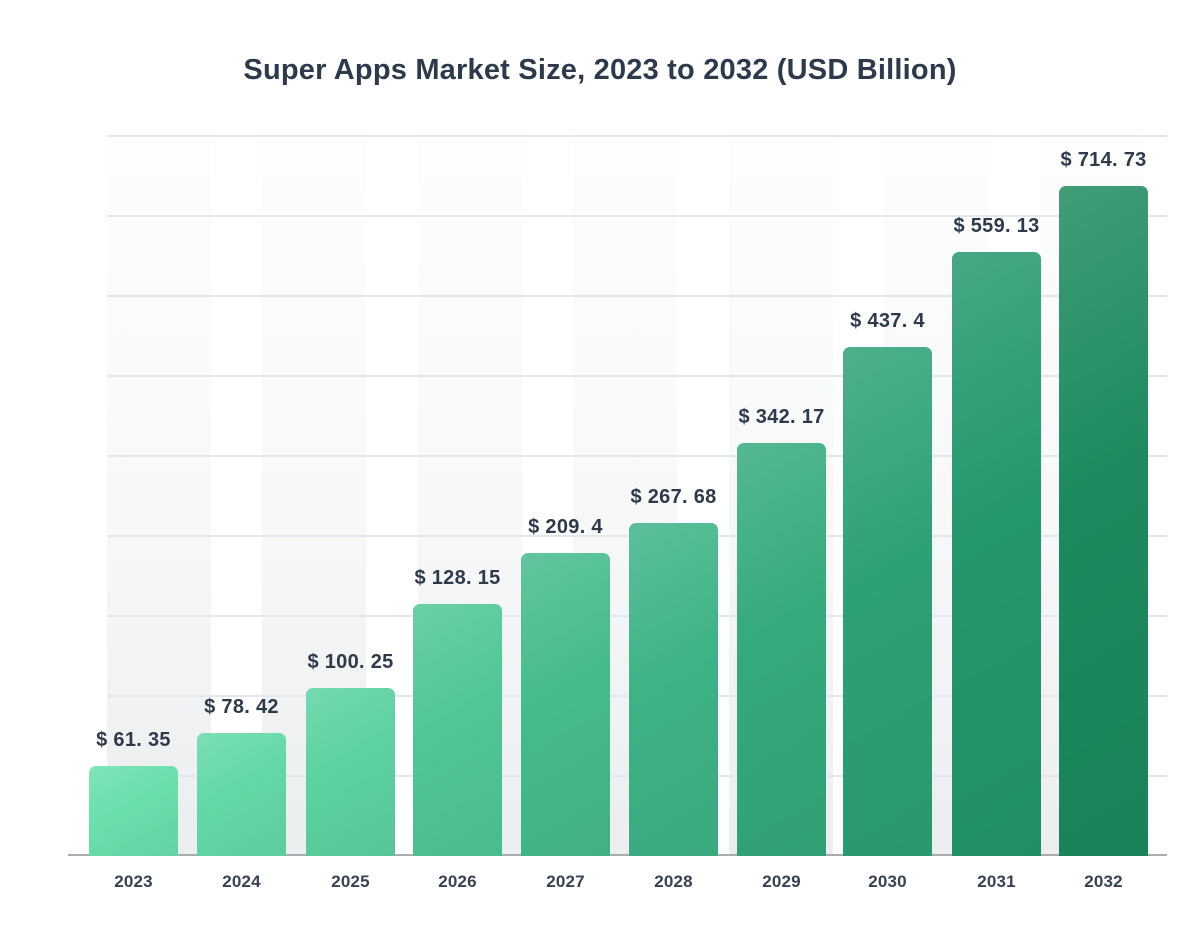 This screenshot has width=1200, height=936. I want to click on bar-value-label: $ 267. 68, so click(673, 497).